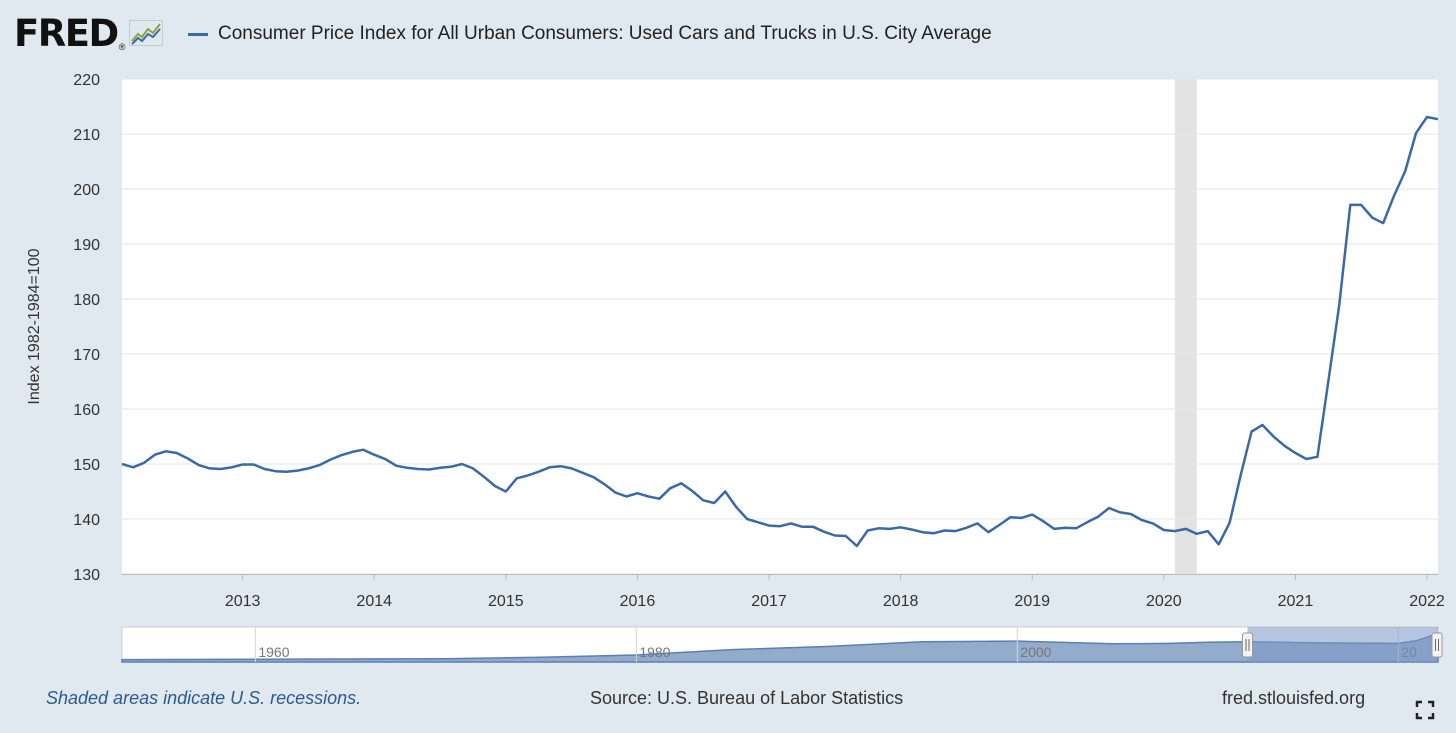  I want to click on y-tick-label: 170, so click(86, 355).